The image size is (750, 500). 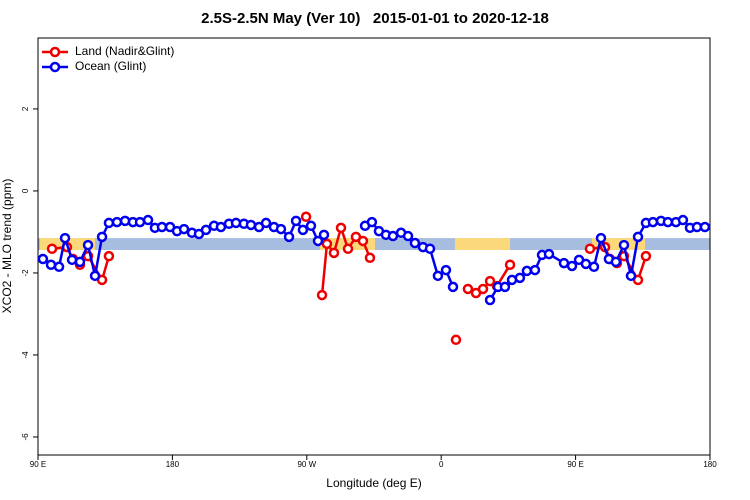 What do you see at coordinates (373, 483) in the screenshot?
I see `x-axis-label: Longitude (deg E)` at bounding box center [373, 483].